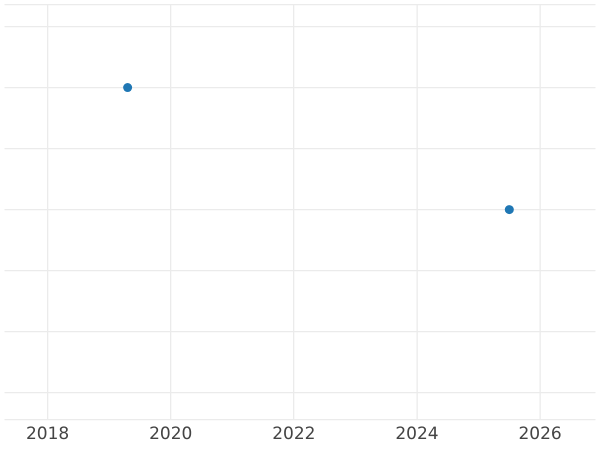  Describe the element at coordinates (294, 434) in the screenshot. I see `x-tick-label: 2022` at that location.